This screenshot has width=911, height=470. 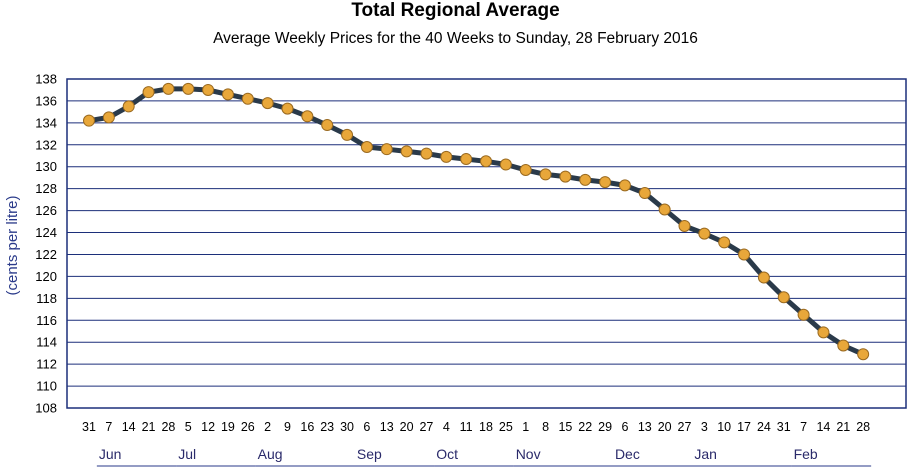 I want to click on month-label: Oct, so click(x=447, y=454).